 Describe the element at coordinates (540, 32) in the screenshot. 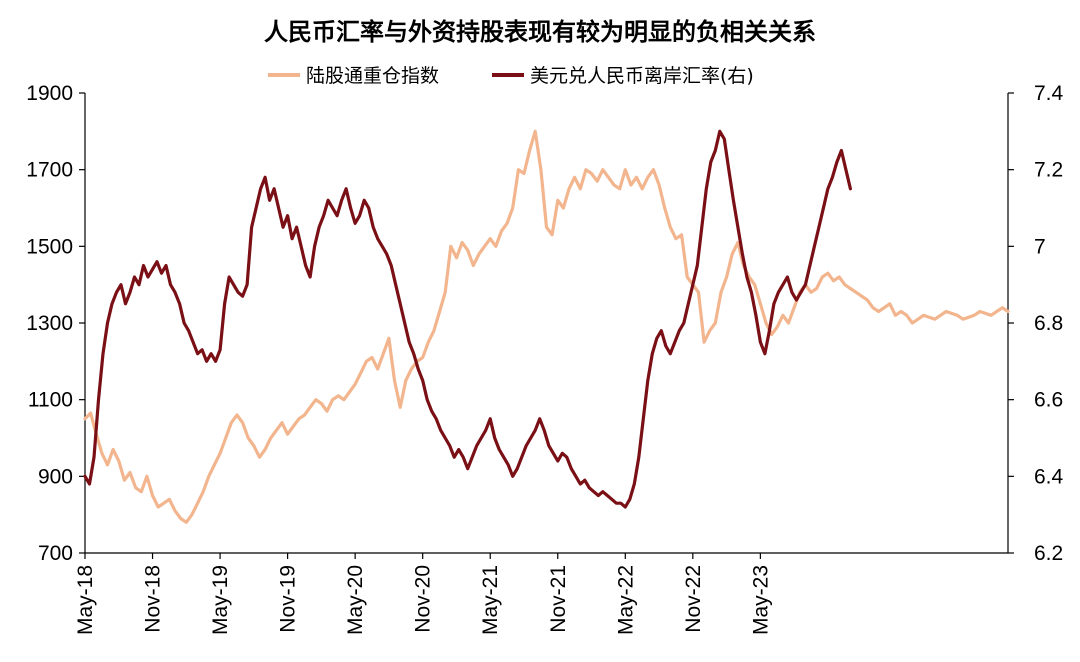

I see `chart-title: 人民币汇率与外资持股表现有较为明显的负相关关系` at that location.